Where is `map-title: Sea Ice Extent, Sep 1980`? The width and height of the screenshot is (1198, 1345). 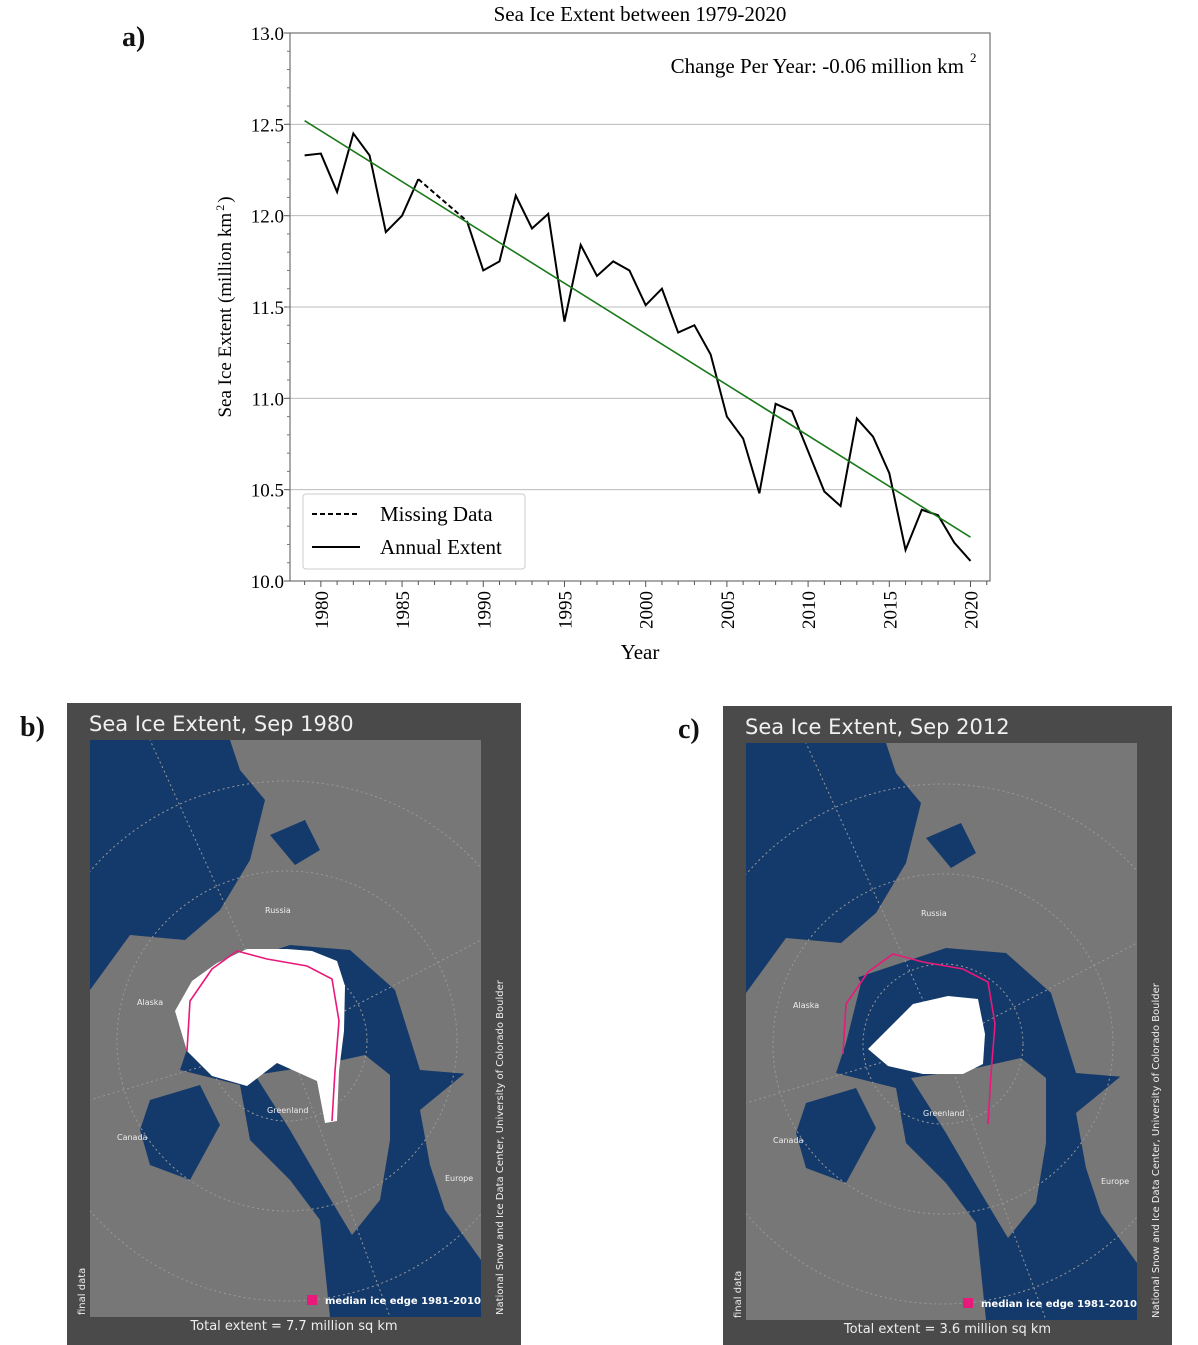
map-title: Sea Ice Extent, Sep 1980 is located at coordinates (221, 724).